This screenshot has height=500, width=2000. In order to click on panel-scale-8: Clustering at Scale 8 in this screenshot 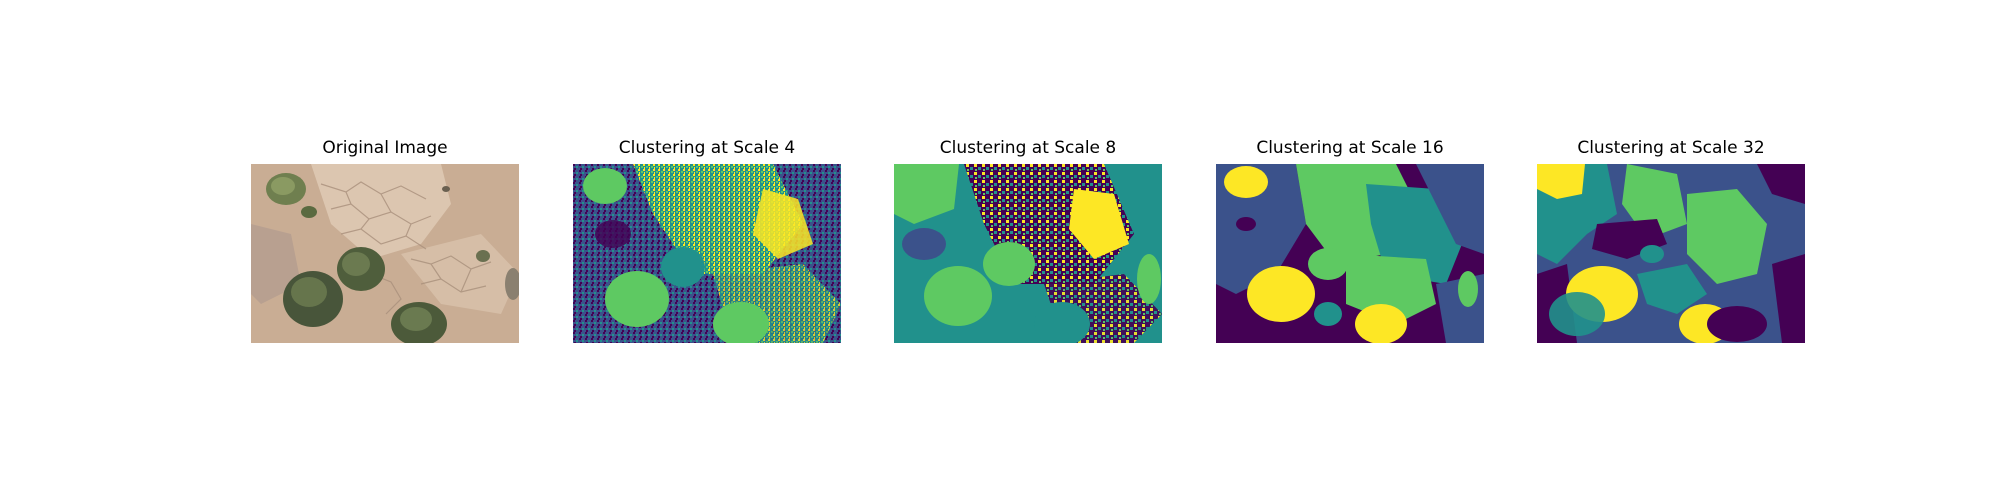, I will do `click(1028, 250)`.